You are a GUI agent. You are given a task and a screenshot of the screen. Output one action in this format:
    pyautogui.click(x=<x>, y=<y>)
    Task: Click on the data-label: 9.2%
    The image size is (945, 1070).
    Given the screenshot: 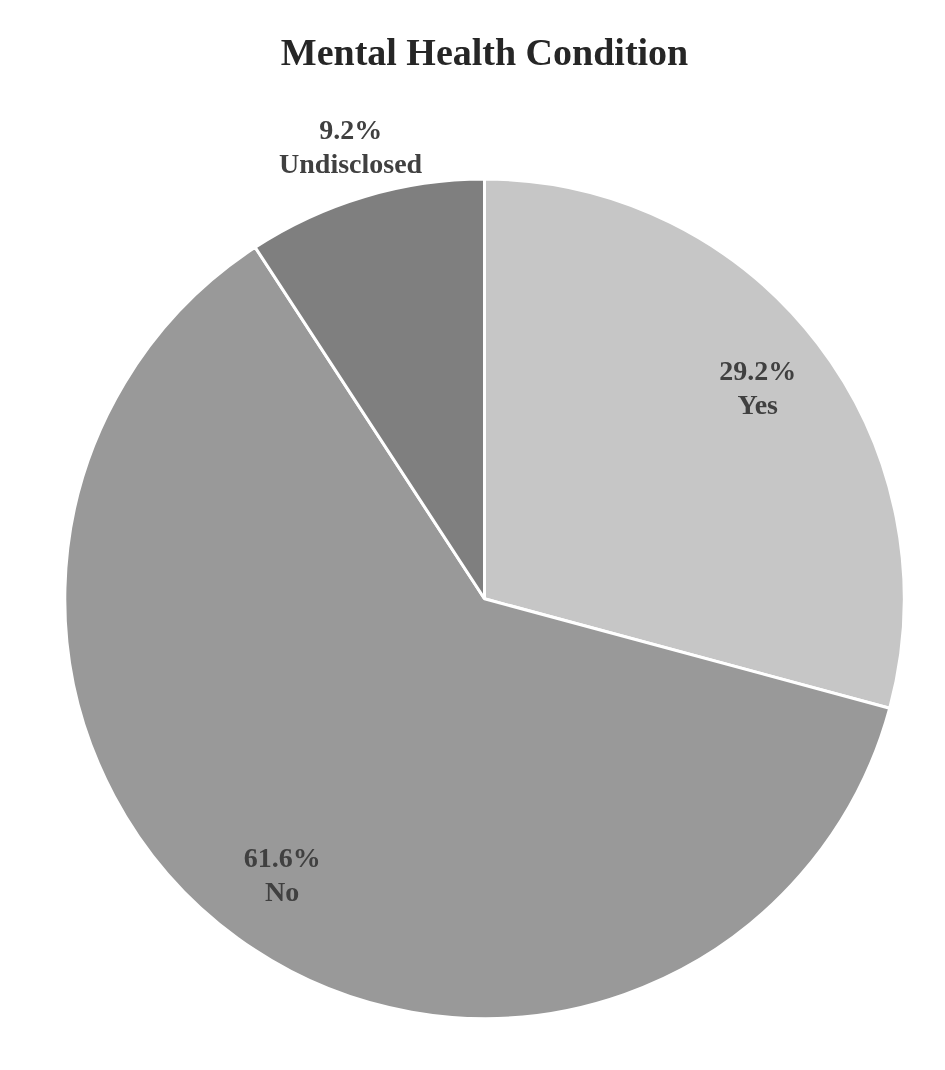 What is the action you would take?
    pyautogui.click(x=351, y=129)
    